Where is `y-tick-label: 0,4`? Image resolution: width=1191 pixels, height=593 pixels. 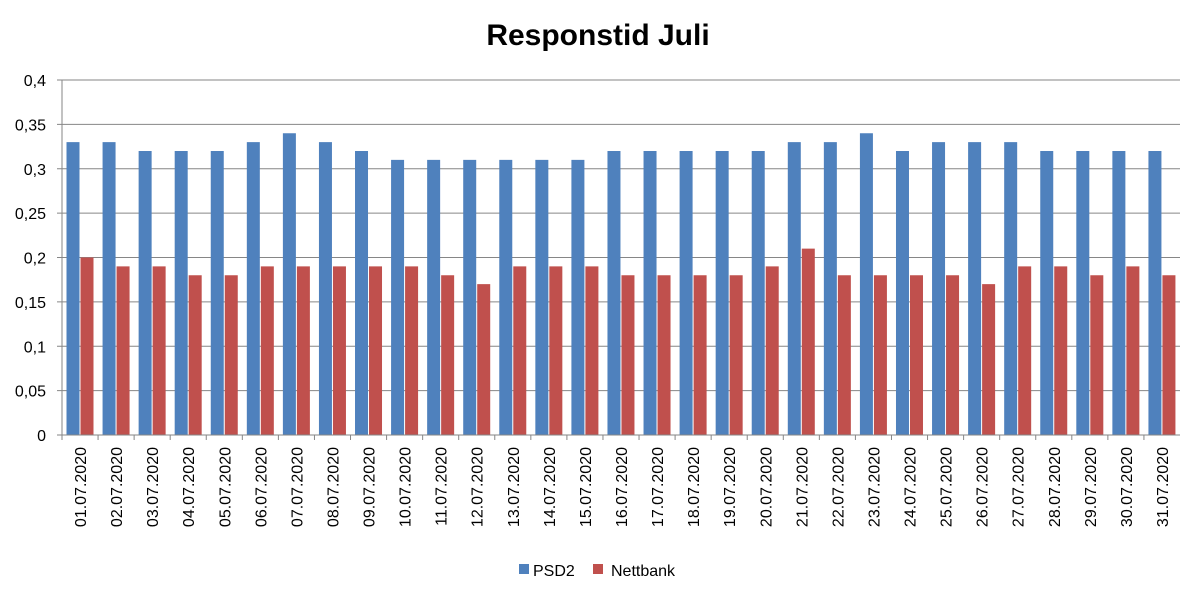
y-tick-label: 0,4 is located at coordinates (35, 81).